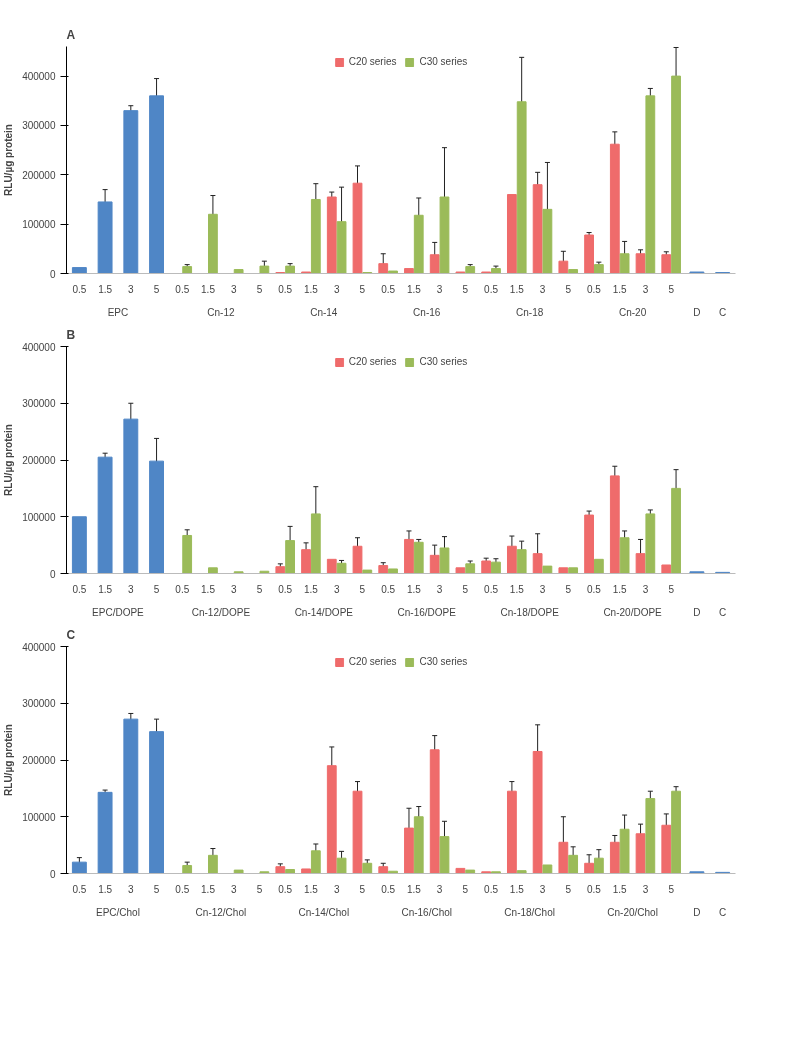 The height and width of the screenshot is (1057, 793). I want to click on chart-title: B, so click(71, 334).